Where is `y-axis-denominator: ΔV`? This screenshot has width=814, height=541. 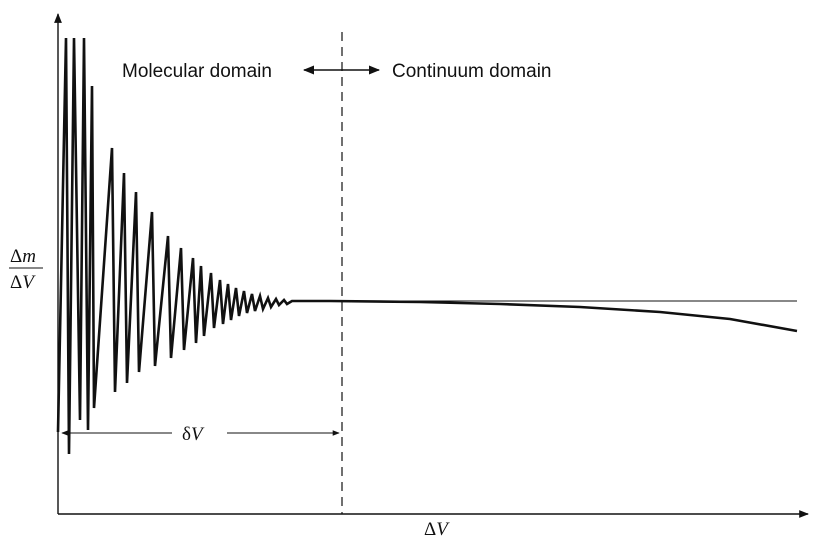 y-axis-denominator: ΔV is located at coordinates (23, 282).